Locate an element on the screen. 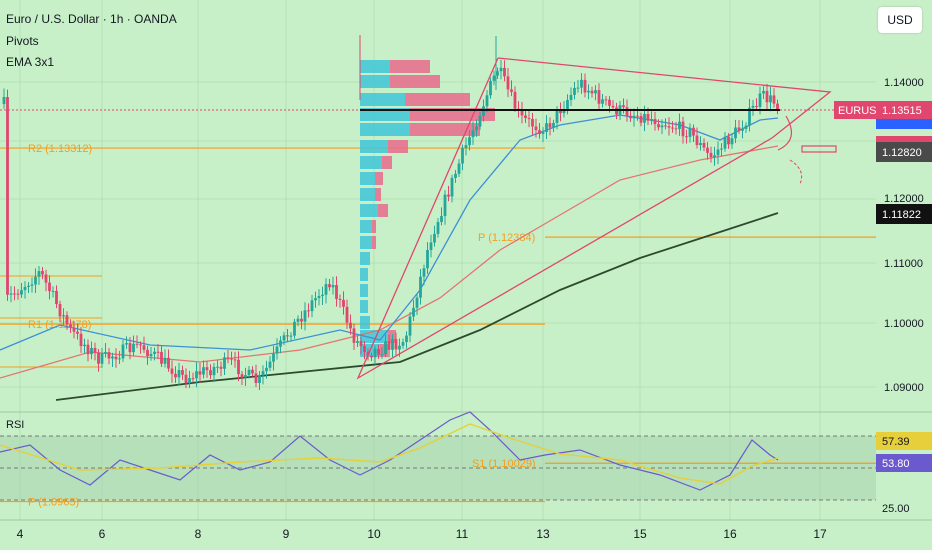 The height and width of the screenshot is (550, 932). price-tick-label: 1.11000 is located at coordinates (903, 264).